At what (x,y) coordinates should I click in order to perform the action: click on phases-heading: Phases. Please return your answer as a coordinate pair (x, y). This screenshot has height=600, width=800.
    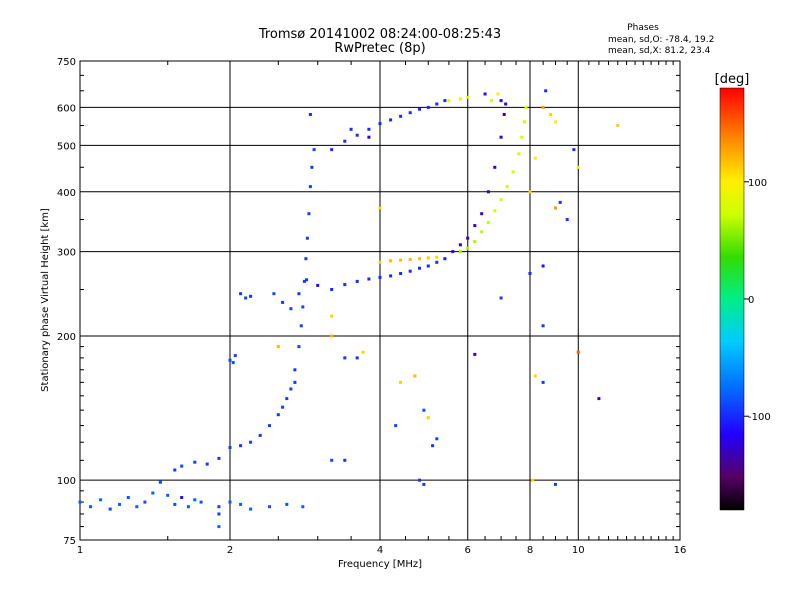
    Looking at the image, I should click on (643, 28).